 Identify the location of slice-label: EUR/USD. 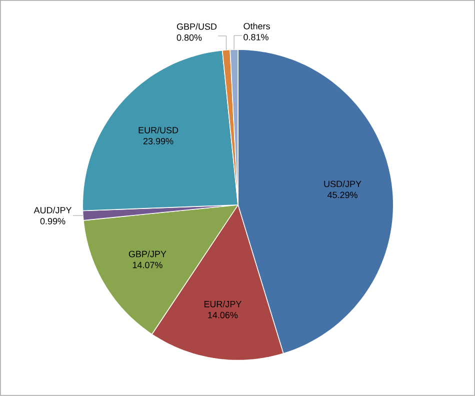
(158, 130).